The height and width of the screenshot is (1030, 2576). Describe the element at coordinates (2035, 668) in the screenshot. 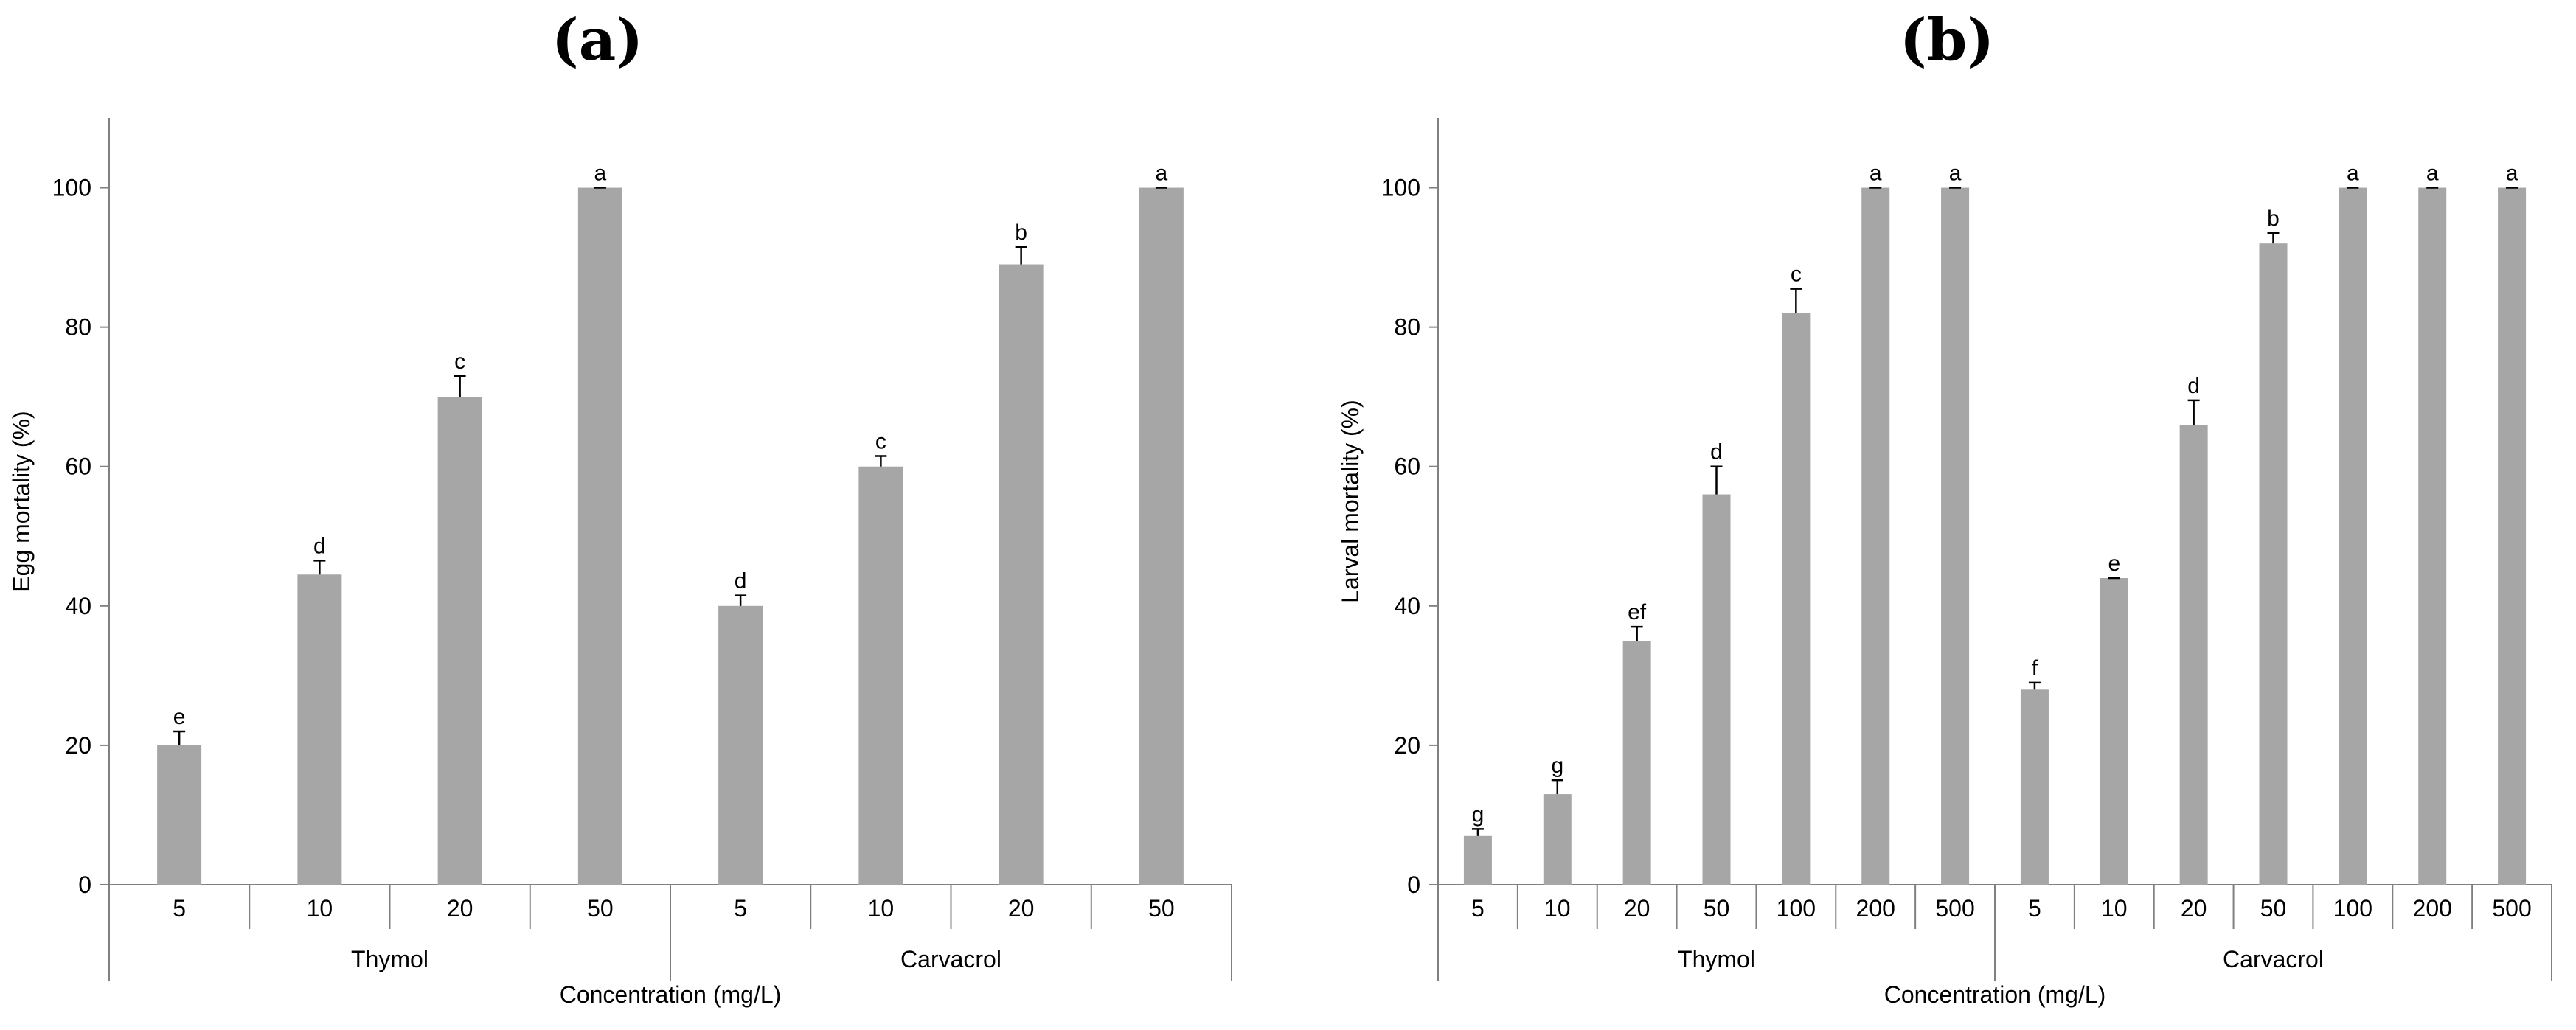

I see `significance-letter: f` at that location.